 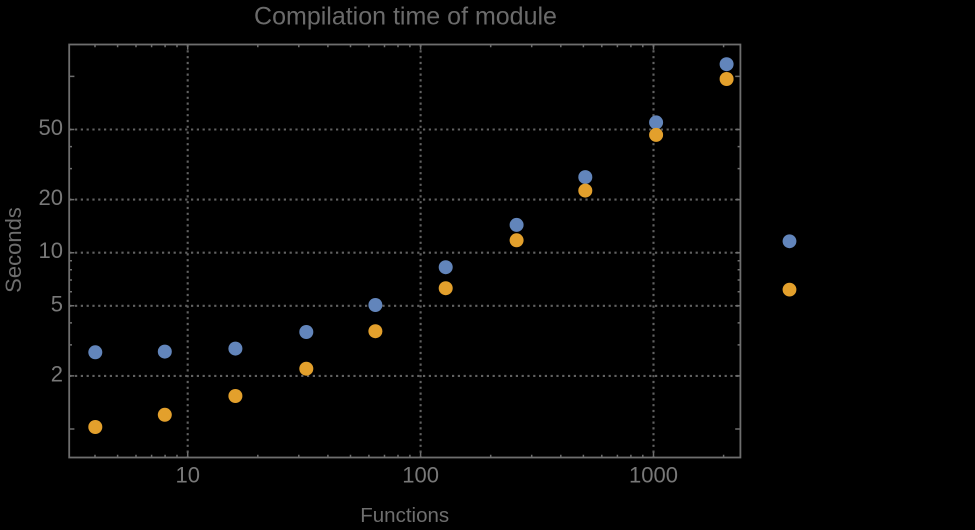 I want to click on svg-text: 100, so click(x=420, y=475).